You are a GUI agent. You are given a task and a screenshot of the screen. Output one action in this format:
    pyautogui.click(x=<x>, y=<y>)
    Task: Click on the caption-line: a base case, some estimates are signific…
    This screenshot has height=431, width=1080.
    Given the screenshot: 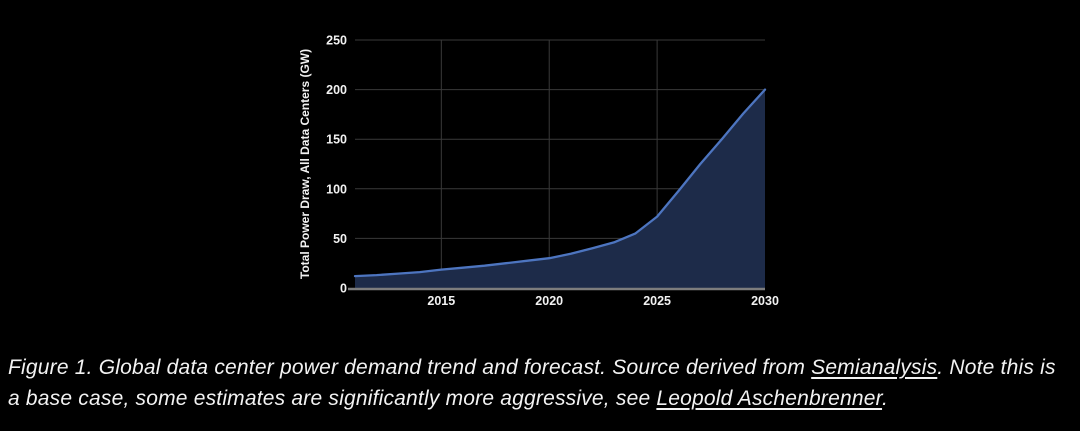 What is the action you would take?
    pyautogui.click(x=540, y=398)
    